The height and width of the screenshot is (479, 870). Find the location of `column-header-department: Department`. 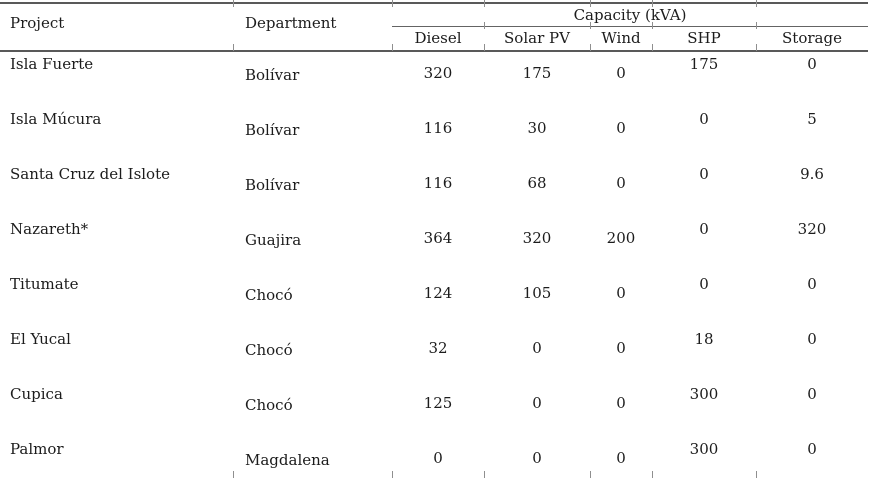

column-header-department: Department is located at coordinates (291, 22).